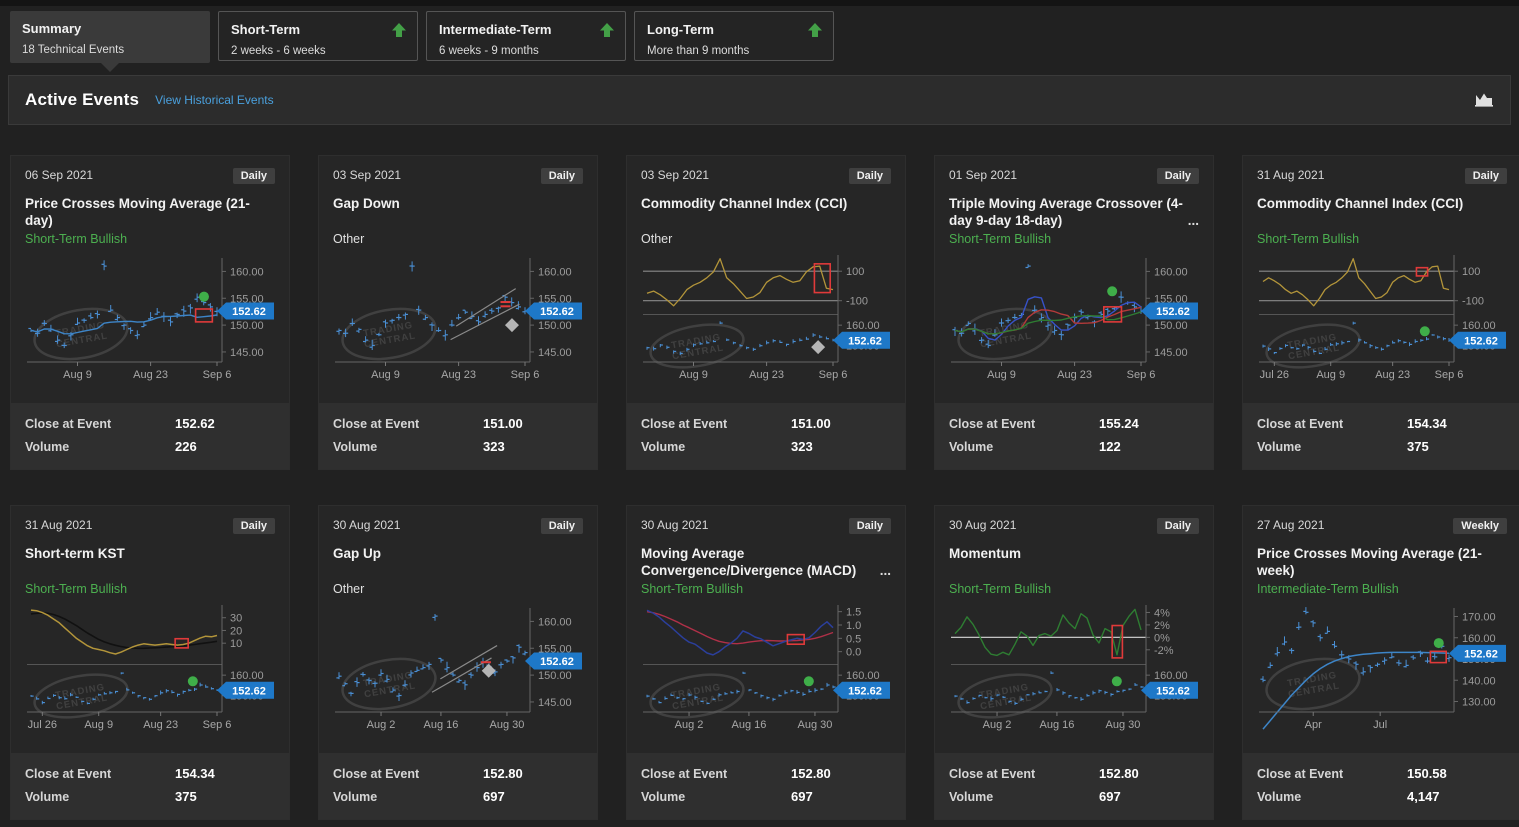  Describe the element at coordinates (1291, 175) in the screenshot. I see `event-date: 31 Aug 2021` at that location.